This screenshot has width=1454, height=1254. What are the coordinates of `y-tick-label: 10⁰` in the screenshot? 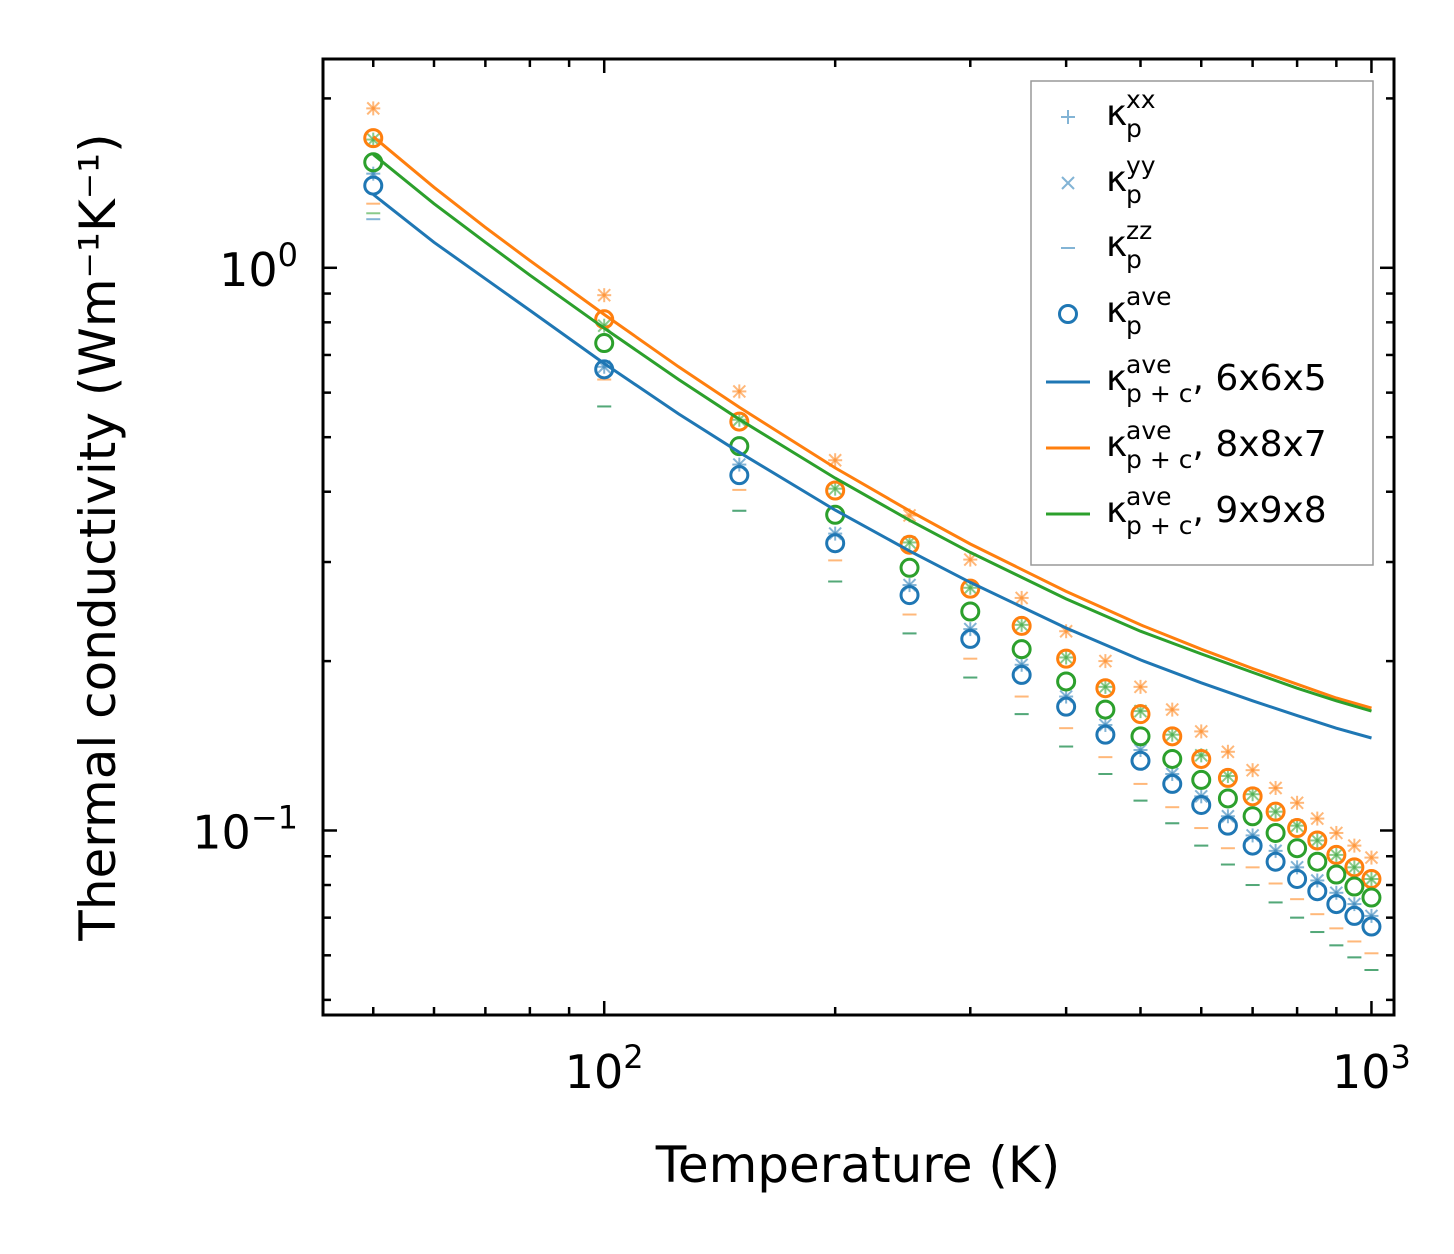 It's located at (258, 266).